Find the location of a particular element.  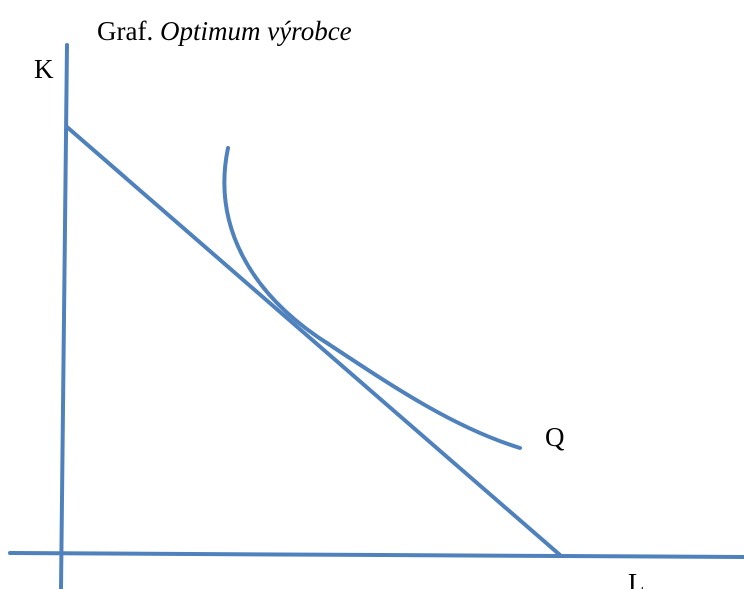

title-name: Optimum výrobce is located at coordinates (256, 31).